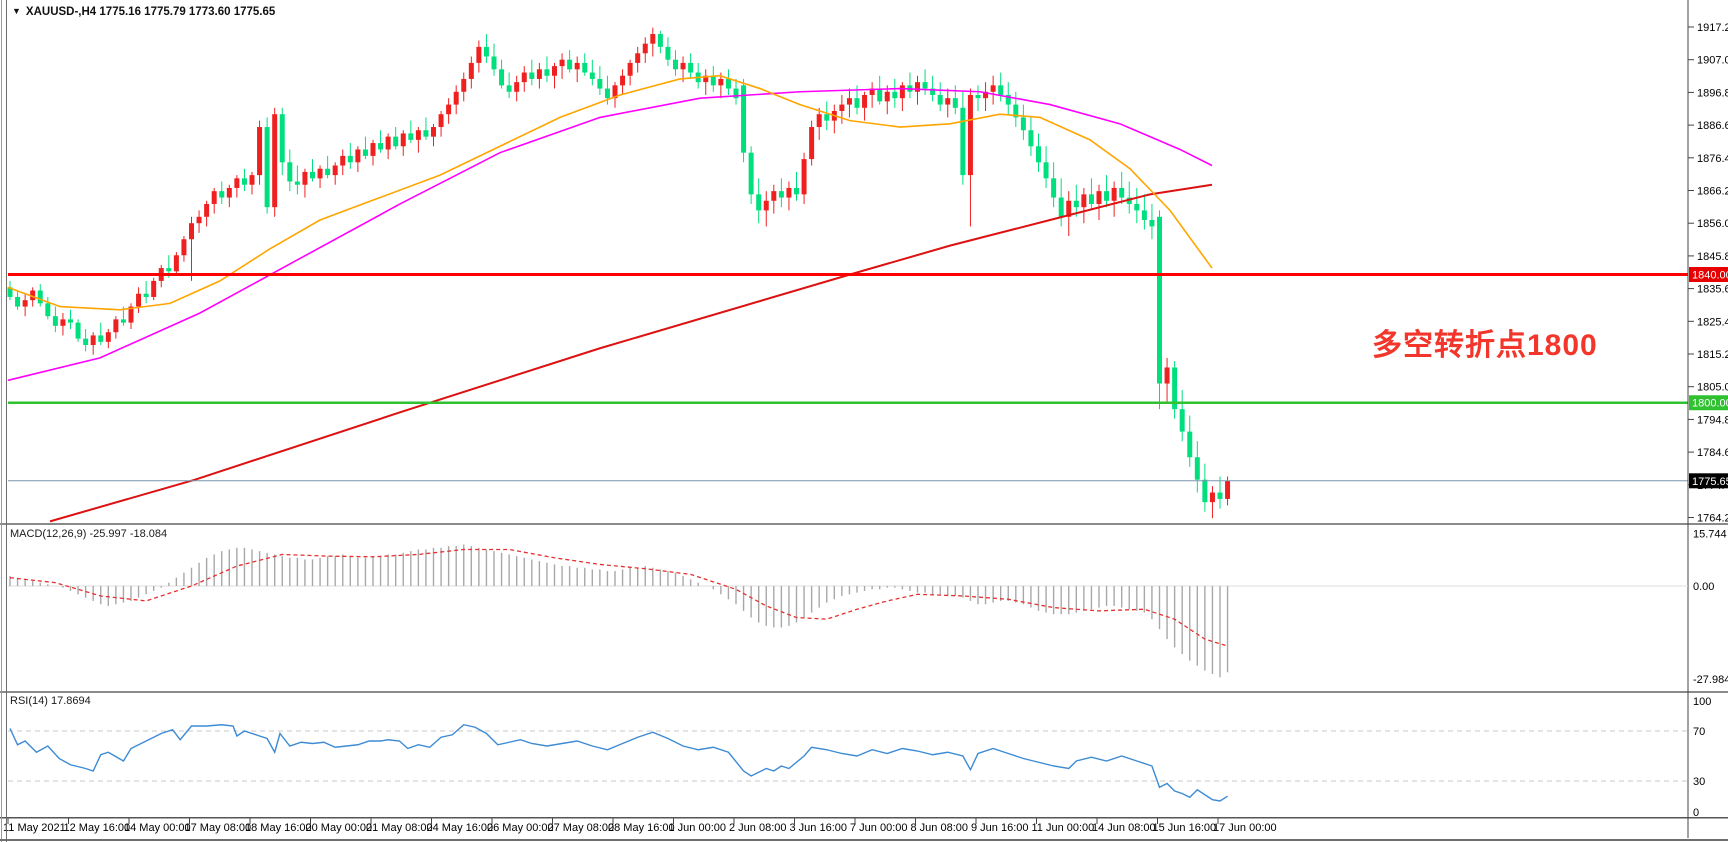  I want to click on date-axis-label: 27 May 08:00, so click(581, 828).